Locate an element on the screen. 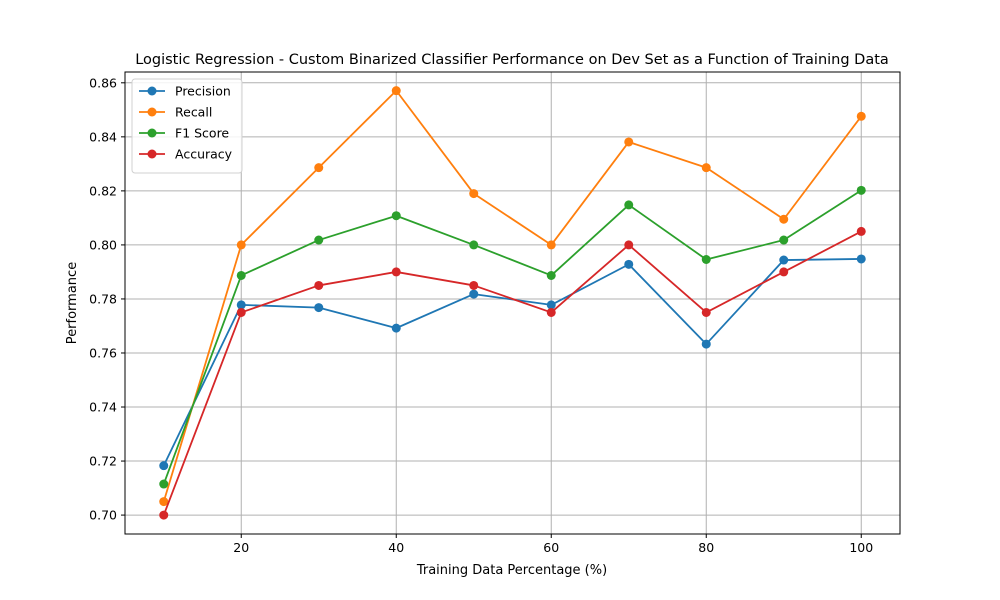 Image resolution: width=1000 pixels, height=600 pixels. x-axis-ticks: 20 40 60 80 100 is located at coordinates (553, 544).